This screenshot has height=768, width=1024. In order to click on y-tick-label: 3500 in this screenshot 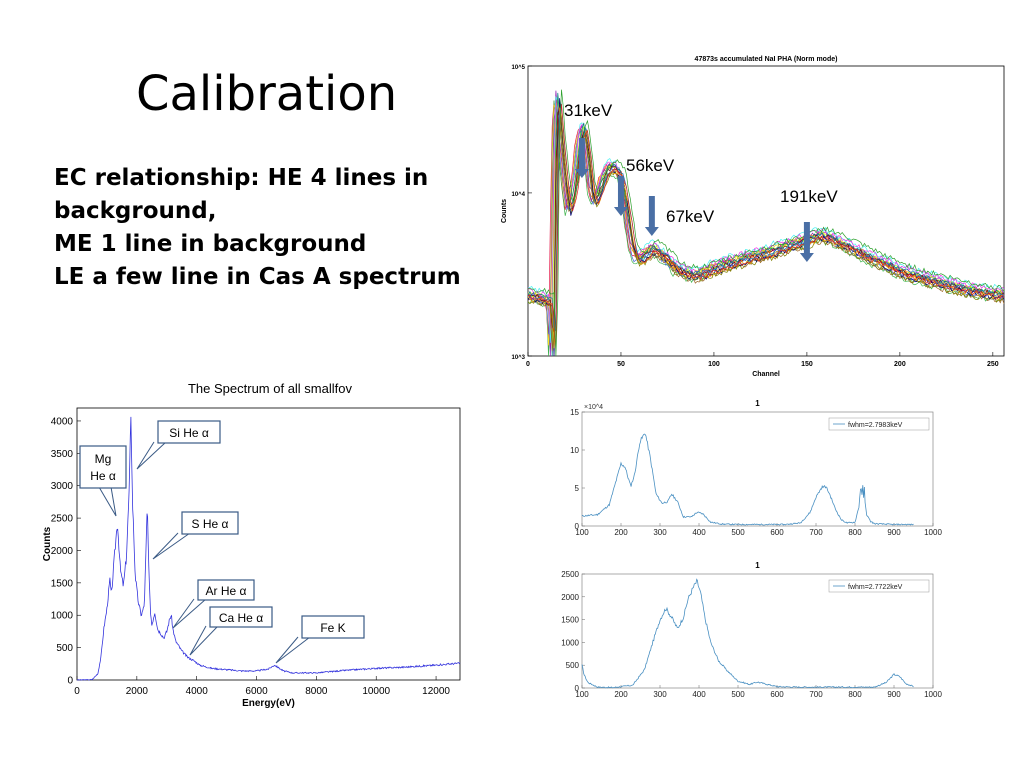, I will do `click(62, 454)`.